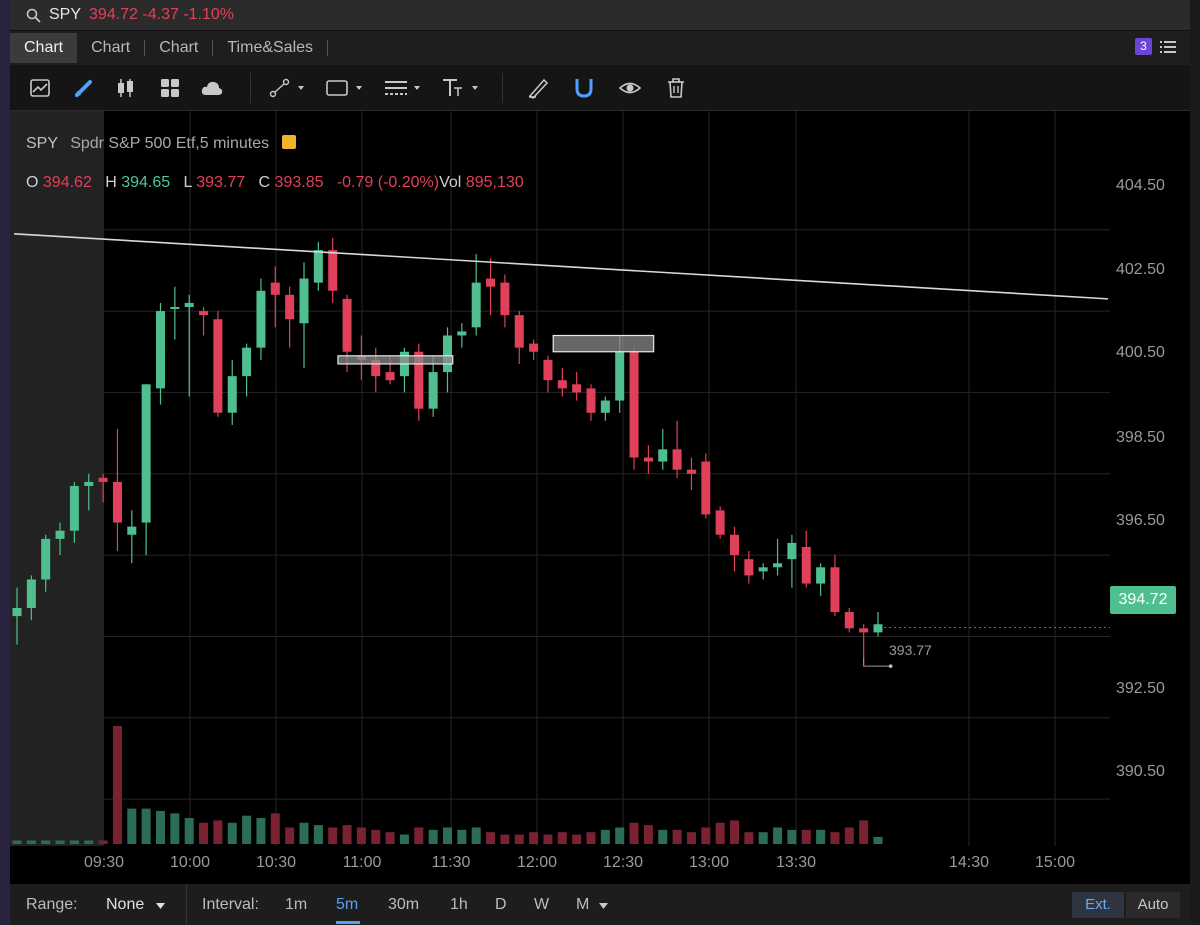  Describe the element at coordinates (1098, 905) in the screenshot. I see `extended-hours-button: Ext.` at that location.